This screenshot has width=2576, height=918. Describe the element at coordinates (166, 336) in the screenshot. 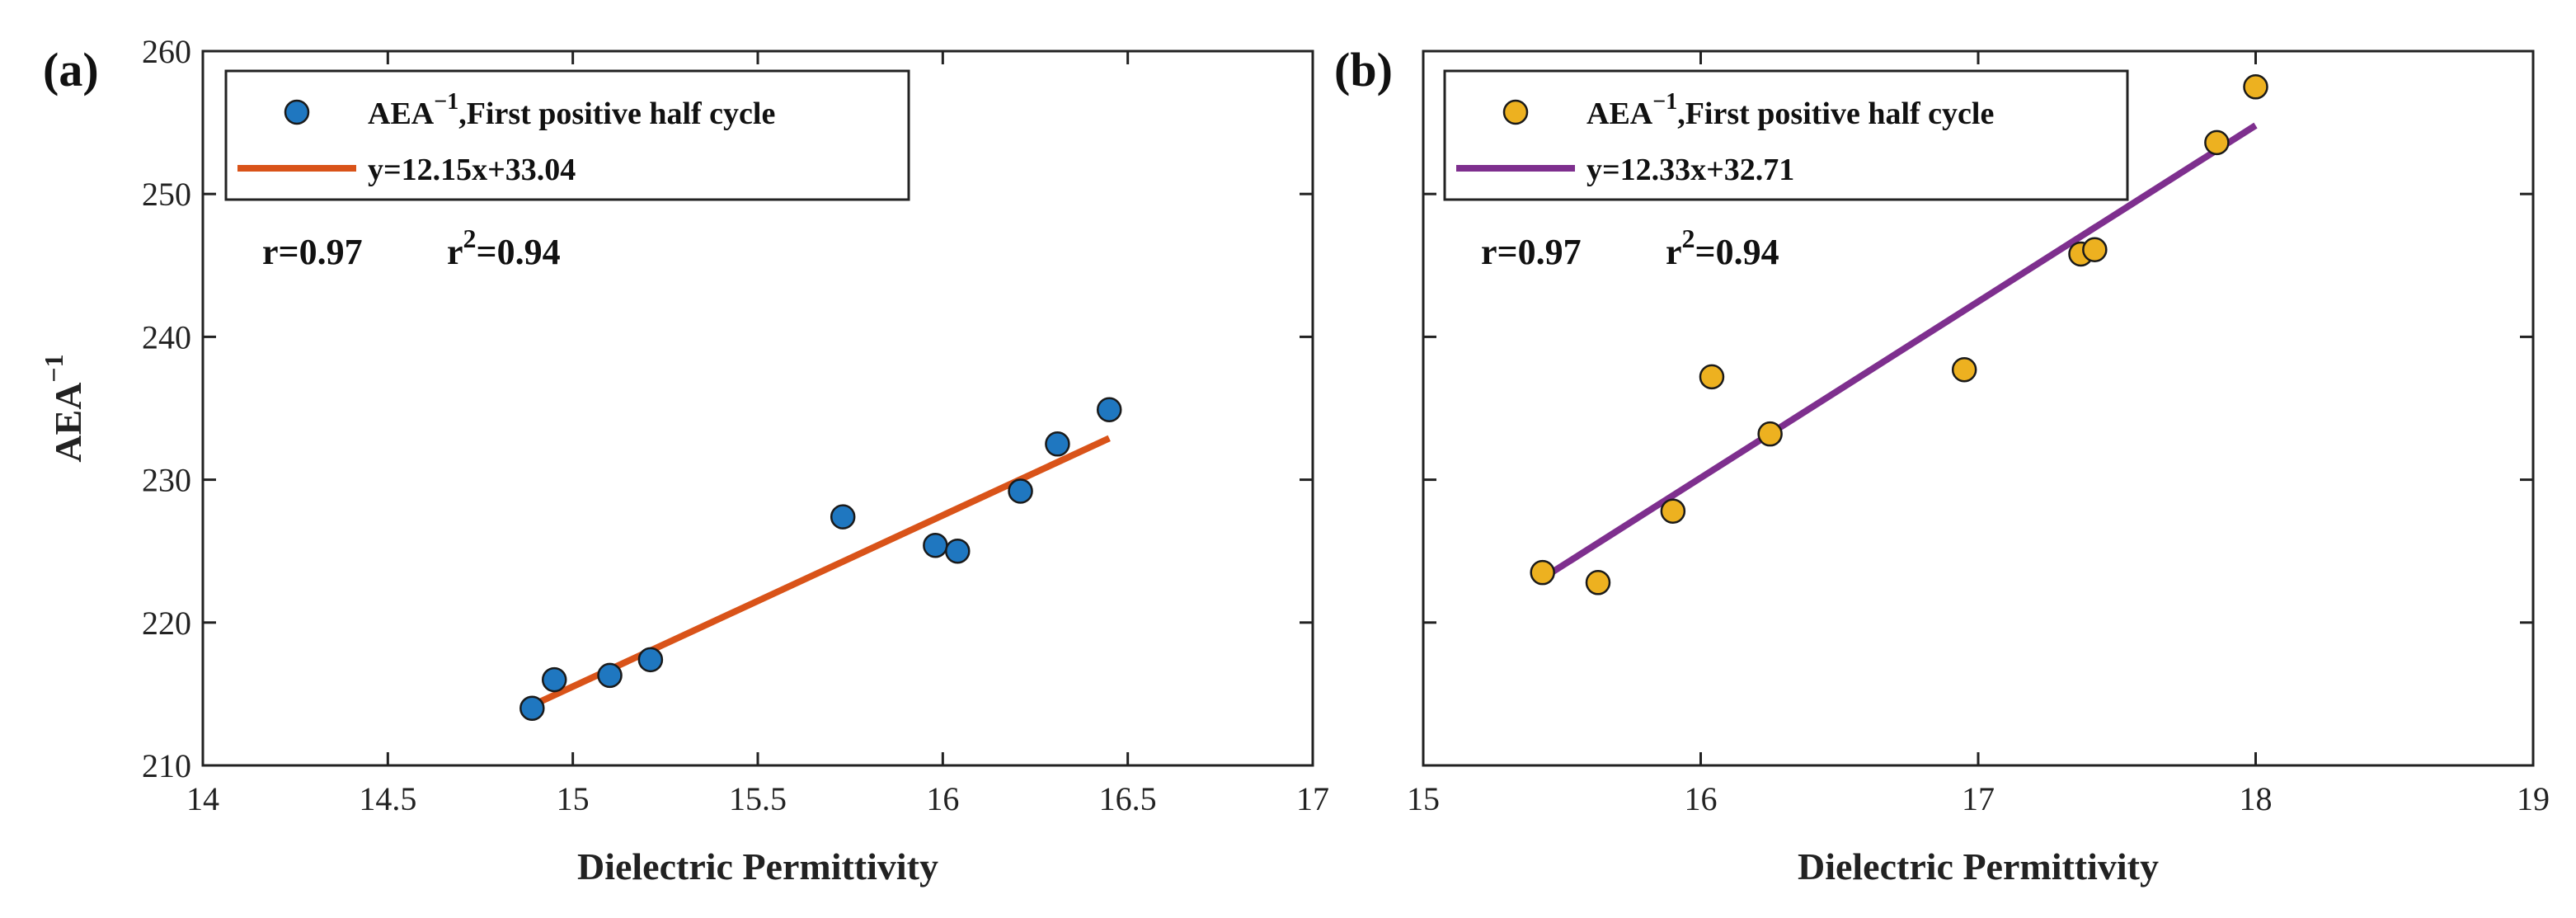

I see `y-tick-label: 240` at that location.